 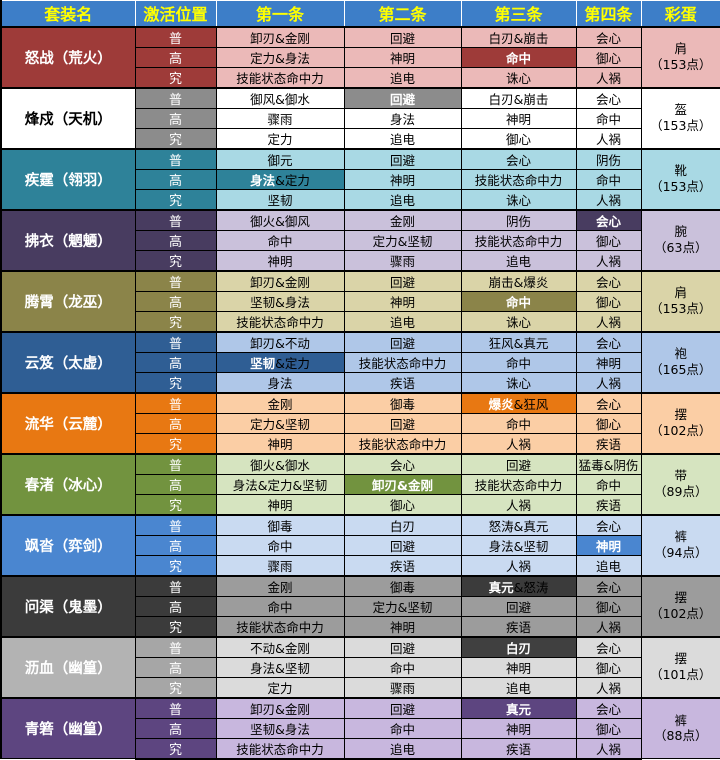 What do you see at coordinates (680, 666) in the screenshot?
I see `bonus-egg-cell: 摆（101点）` at bounding box center [680, 666].